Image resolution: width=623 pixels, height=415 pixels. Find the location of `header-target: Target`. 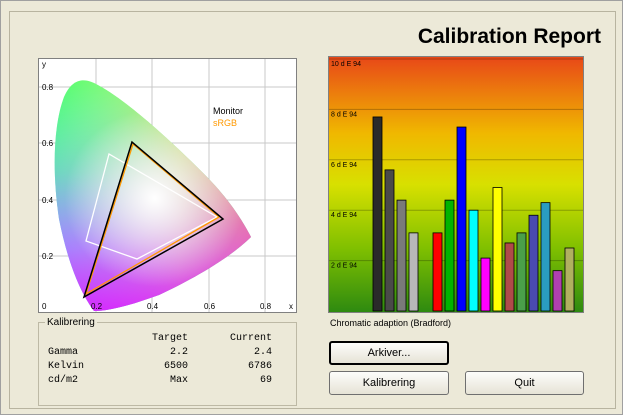

header-target: Target is located at coordinates (169, 338).